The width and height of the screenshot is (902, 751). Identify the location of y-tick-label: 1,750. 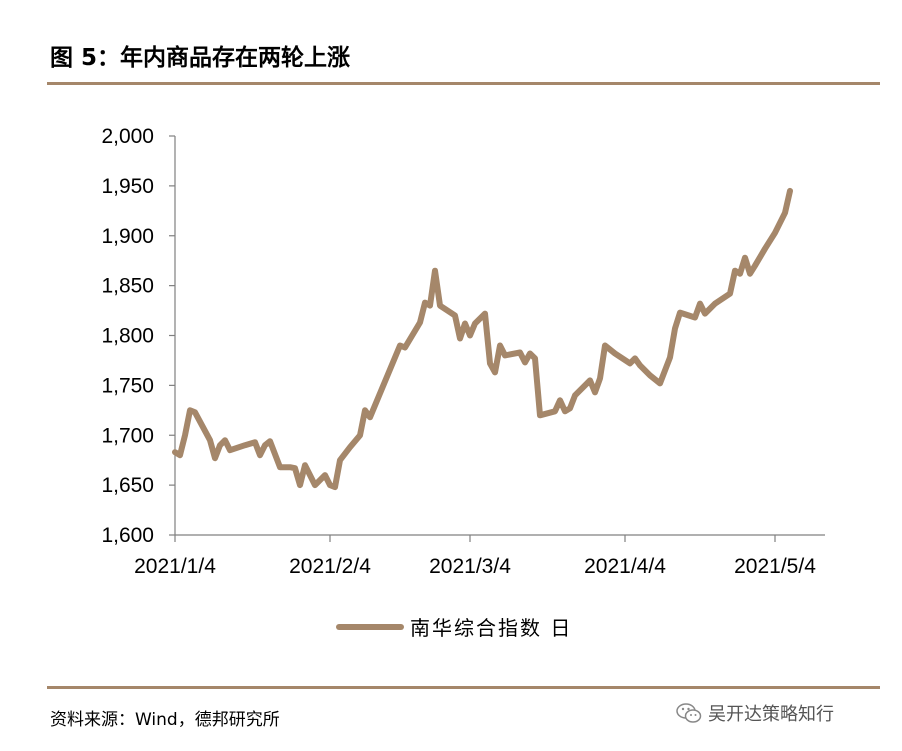
(127, 385).